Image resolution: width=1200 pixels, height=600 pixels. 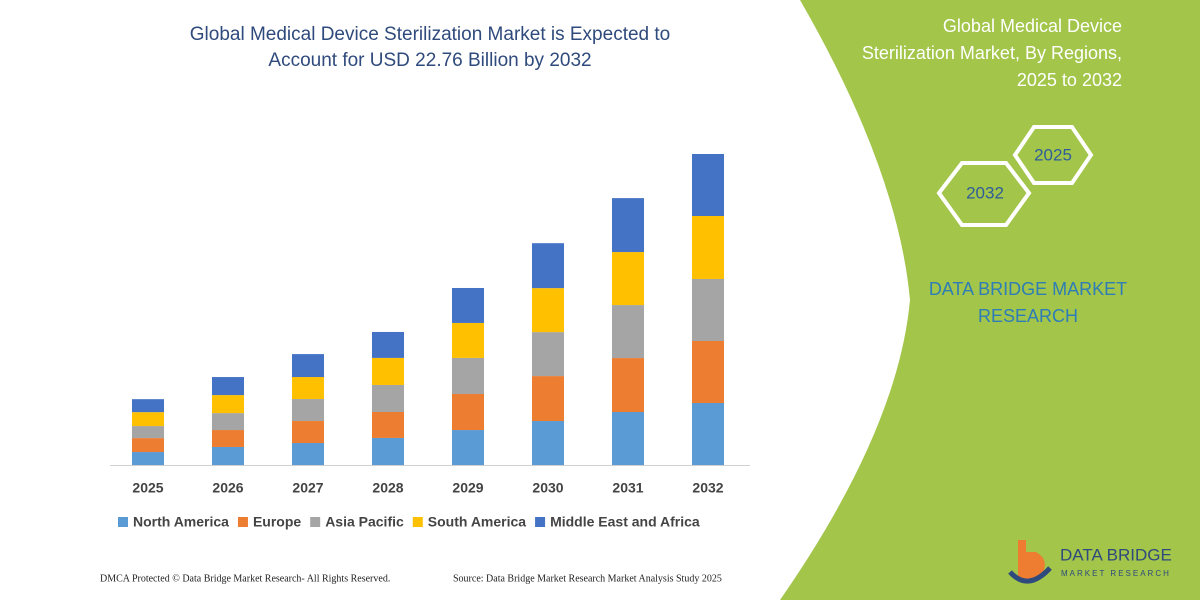 I want to click on side-title: Global Medical Device, so click(x=1032, y=26).